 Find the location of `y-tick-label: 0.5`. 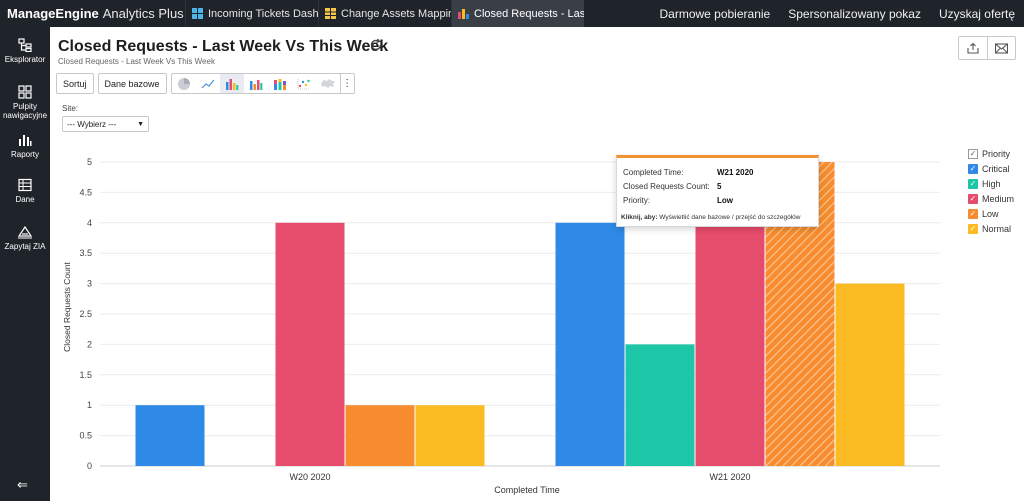

y-tick-label: 0.5 is located at coordinates (85, 436).